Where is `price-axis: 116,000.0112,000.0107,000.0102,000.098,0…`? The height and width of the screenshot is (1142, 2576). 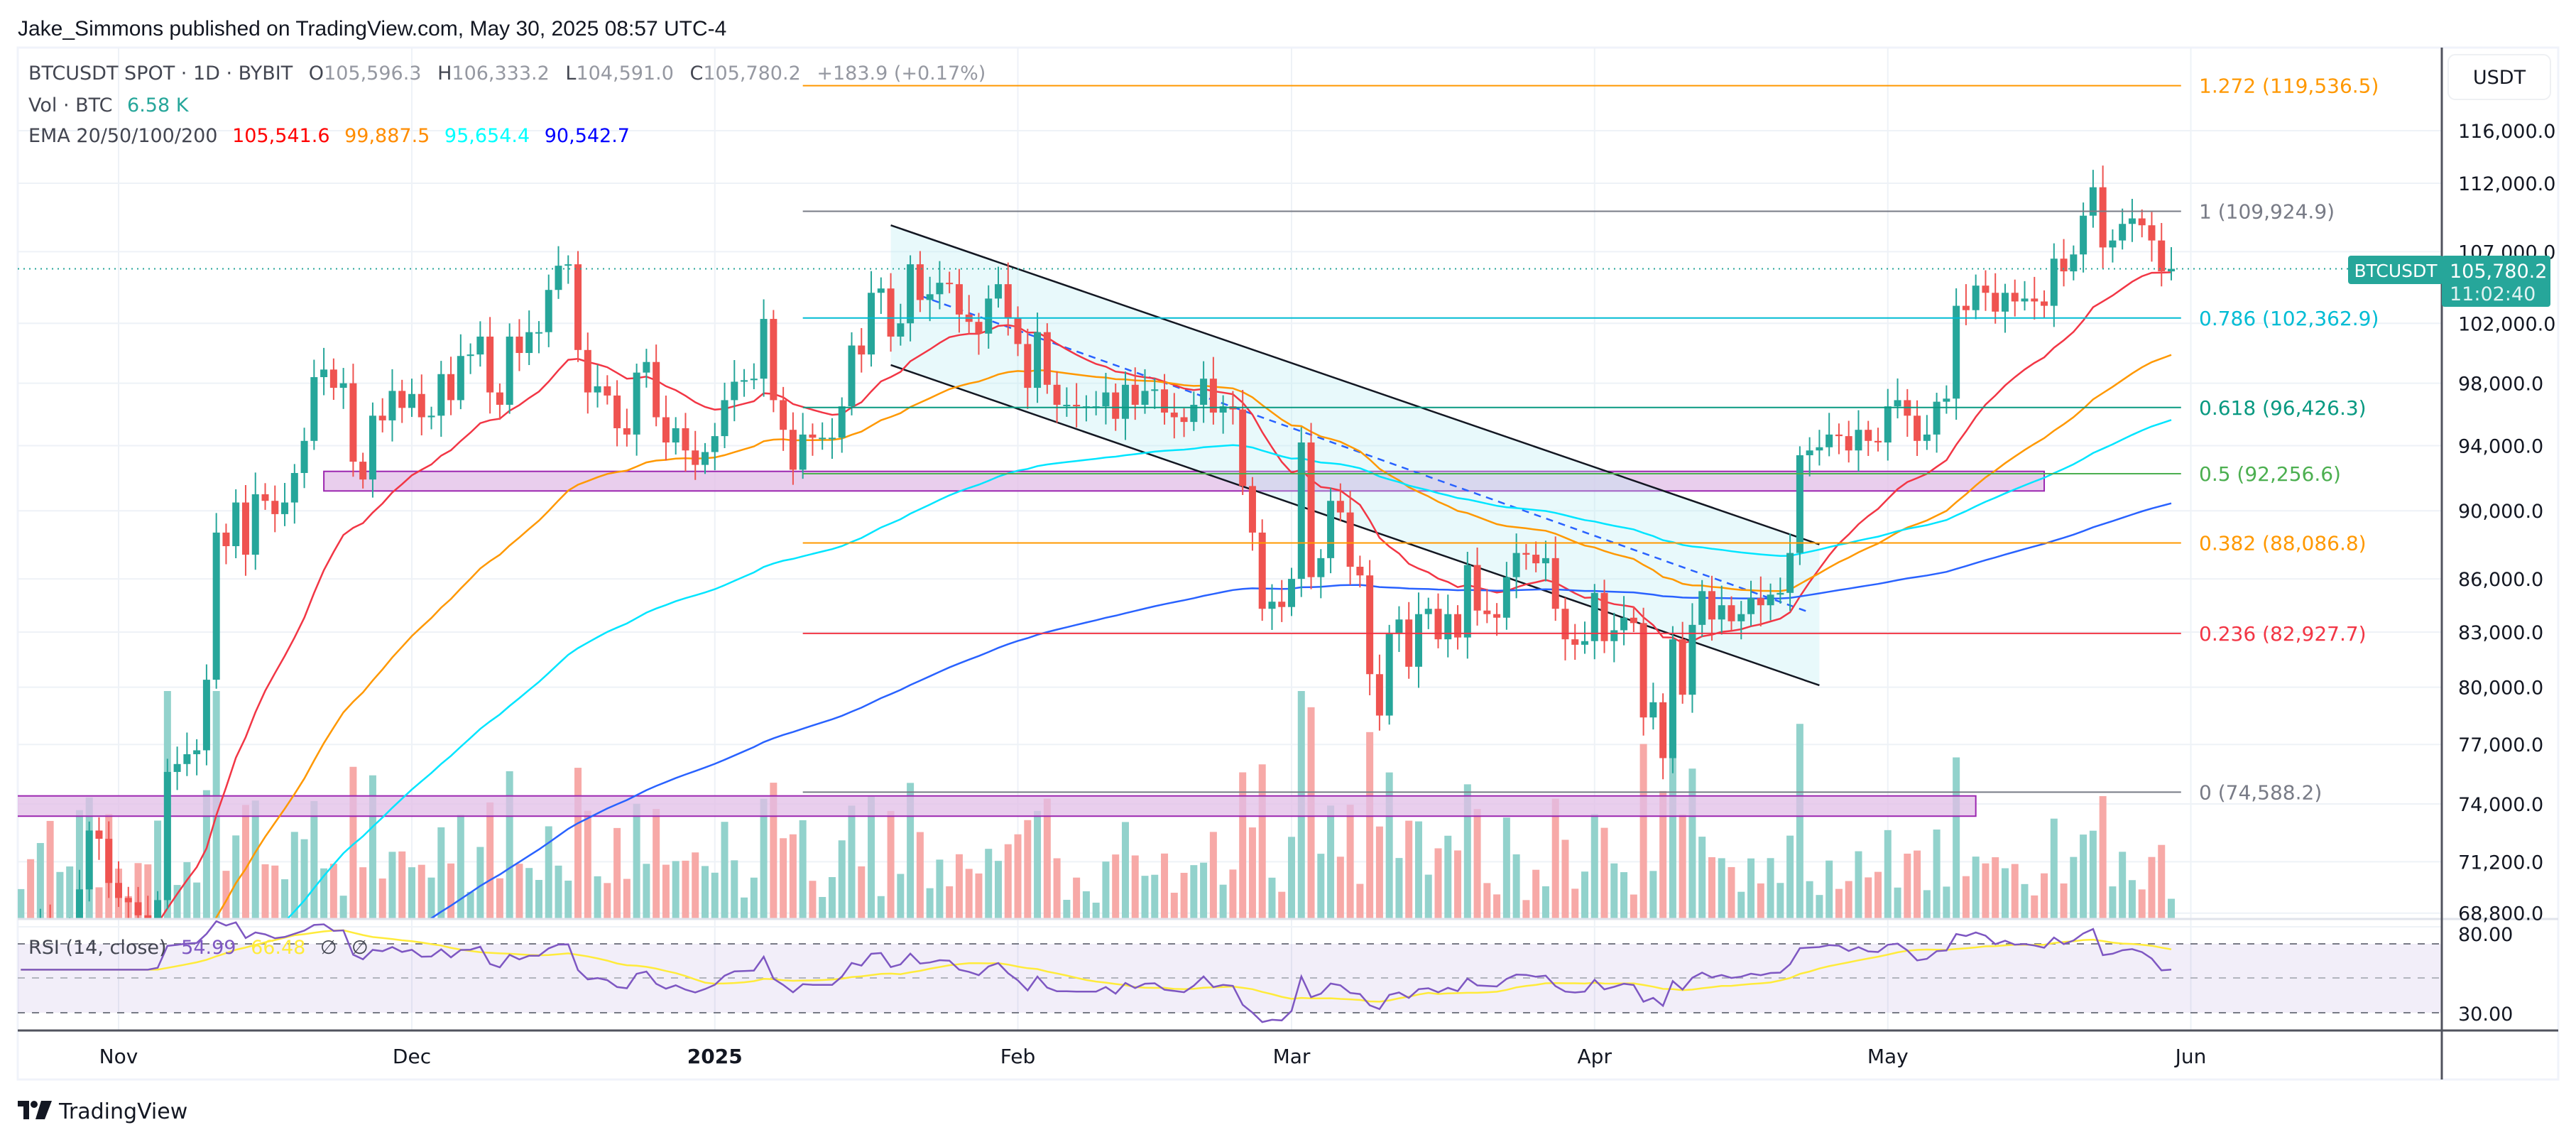 price-axis: 116,000.0112,000.0107,000.0102,000.098,0… is located at coordinates (2506, 523).